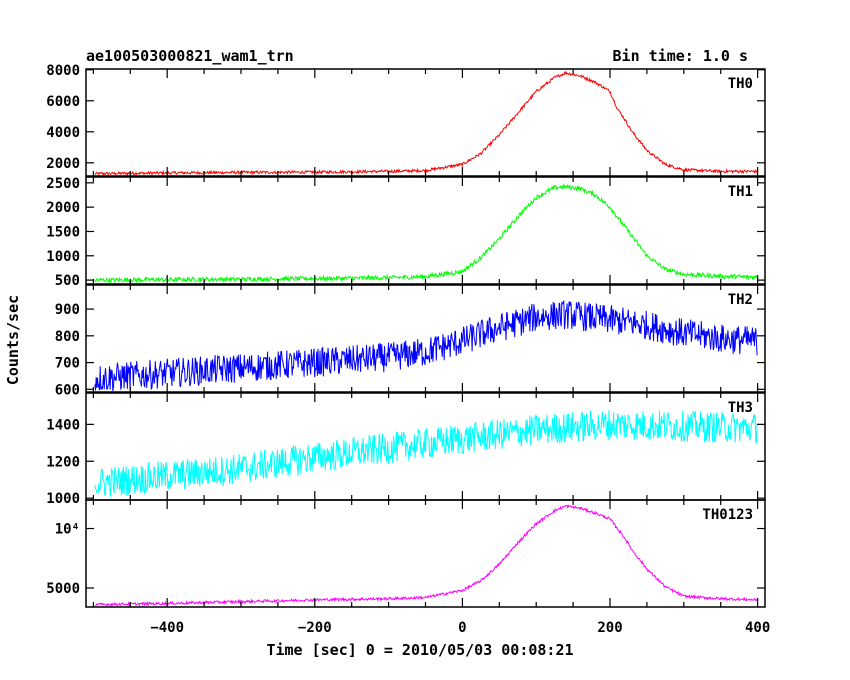  Describe the element at coordinates (740, 192) in the screenshot. I see `series-label-th1: TH1` at that location.